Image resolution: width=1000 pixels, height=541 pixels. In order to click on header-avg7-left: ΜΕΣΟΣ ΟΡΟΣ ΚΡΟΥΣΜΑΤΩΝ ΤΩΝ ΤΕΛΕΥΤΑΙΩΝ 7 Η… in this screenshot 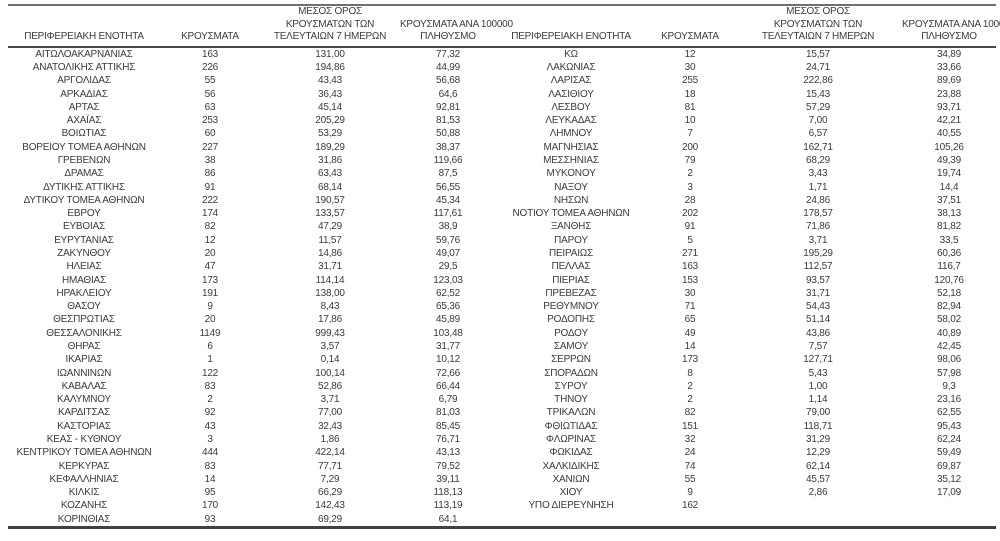, I will do `click(330, 26)`.